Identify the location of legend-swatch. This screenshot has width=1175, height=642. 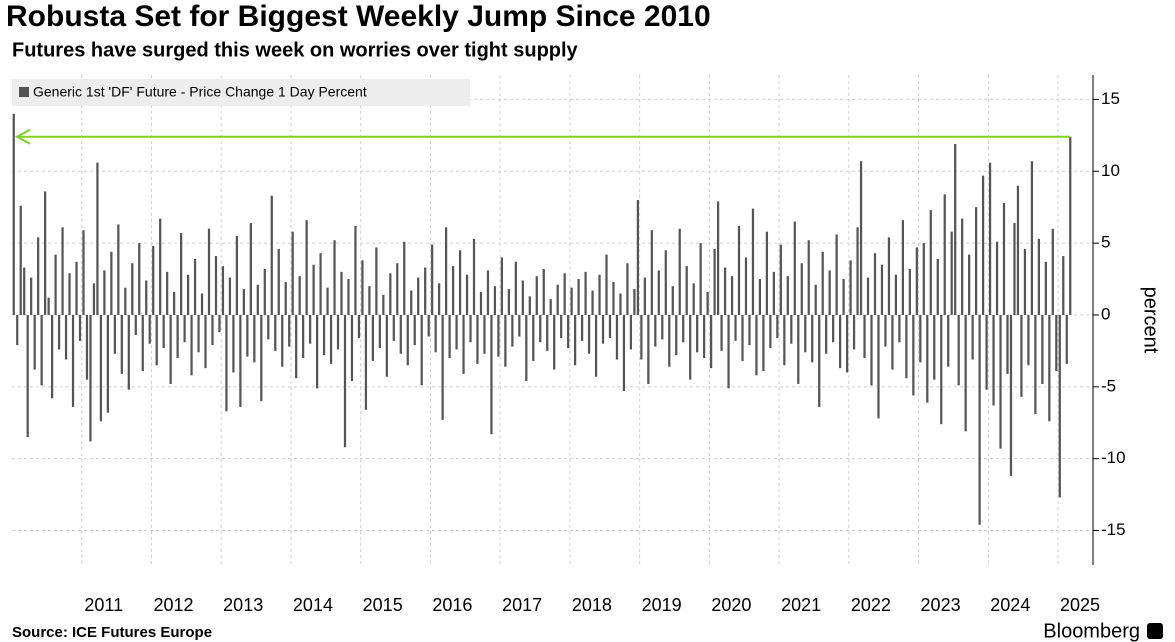
(24, 92).